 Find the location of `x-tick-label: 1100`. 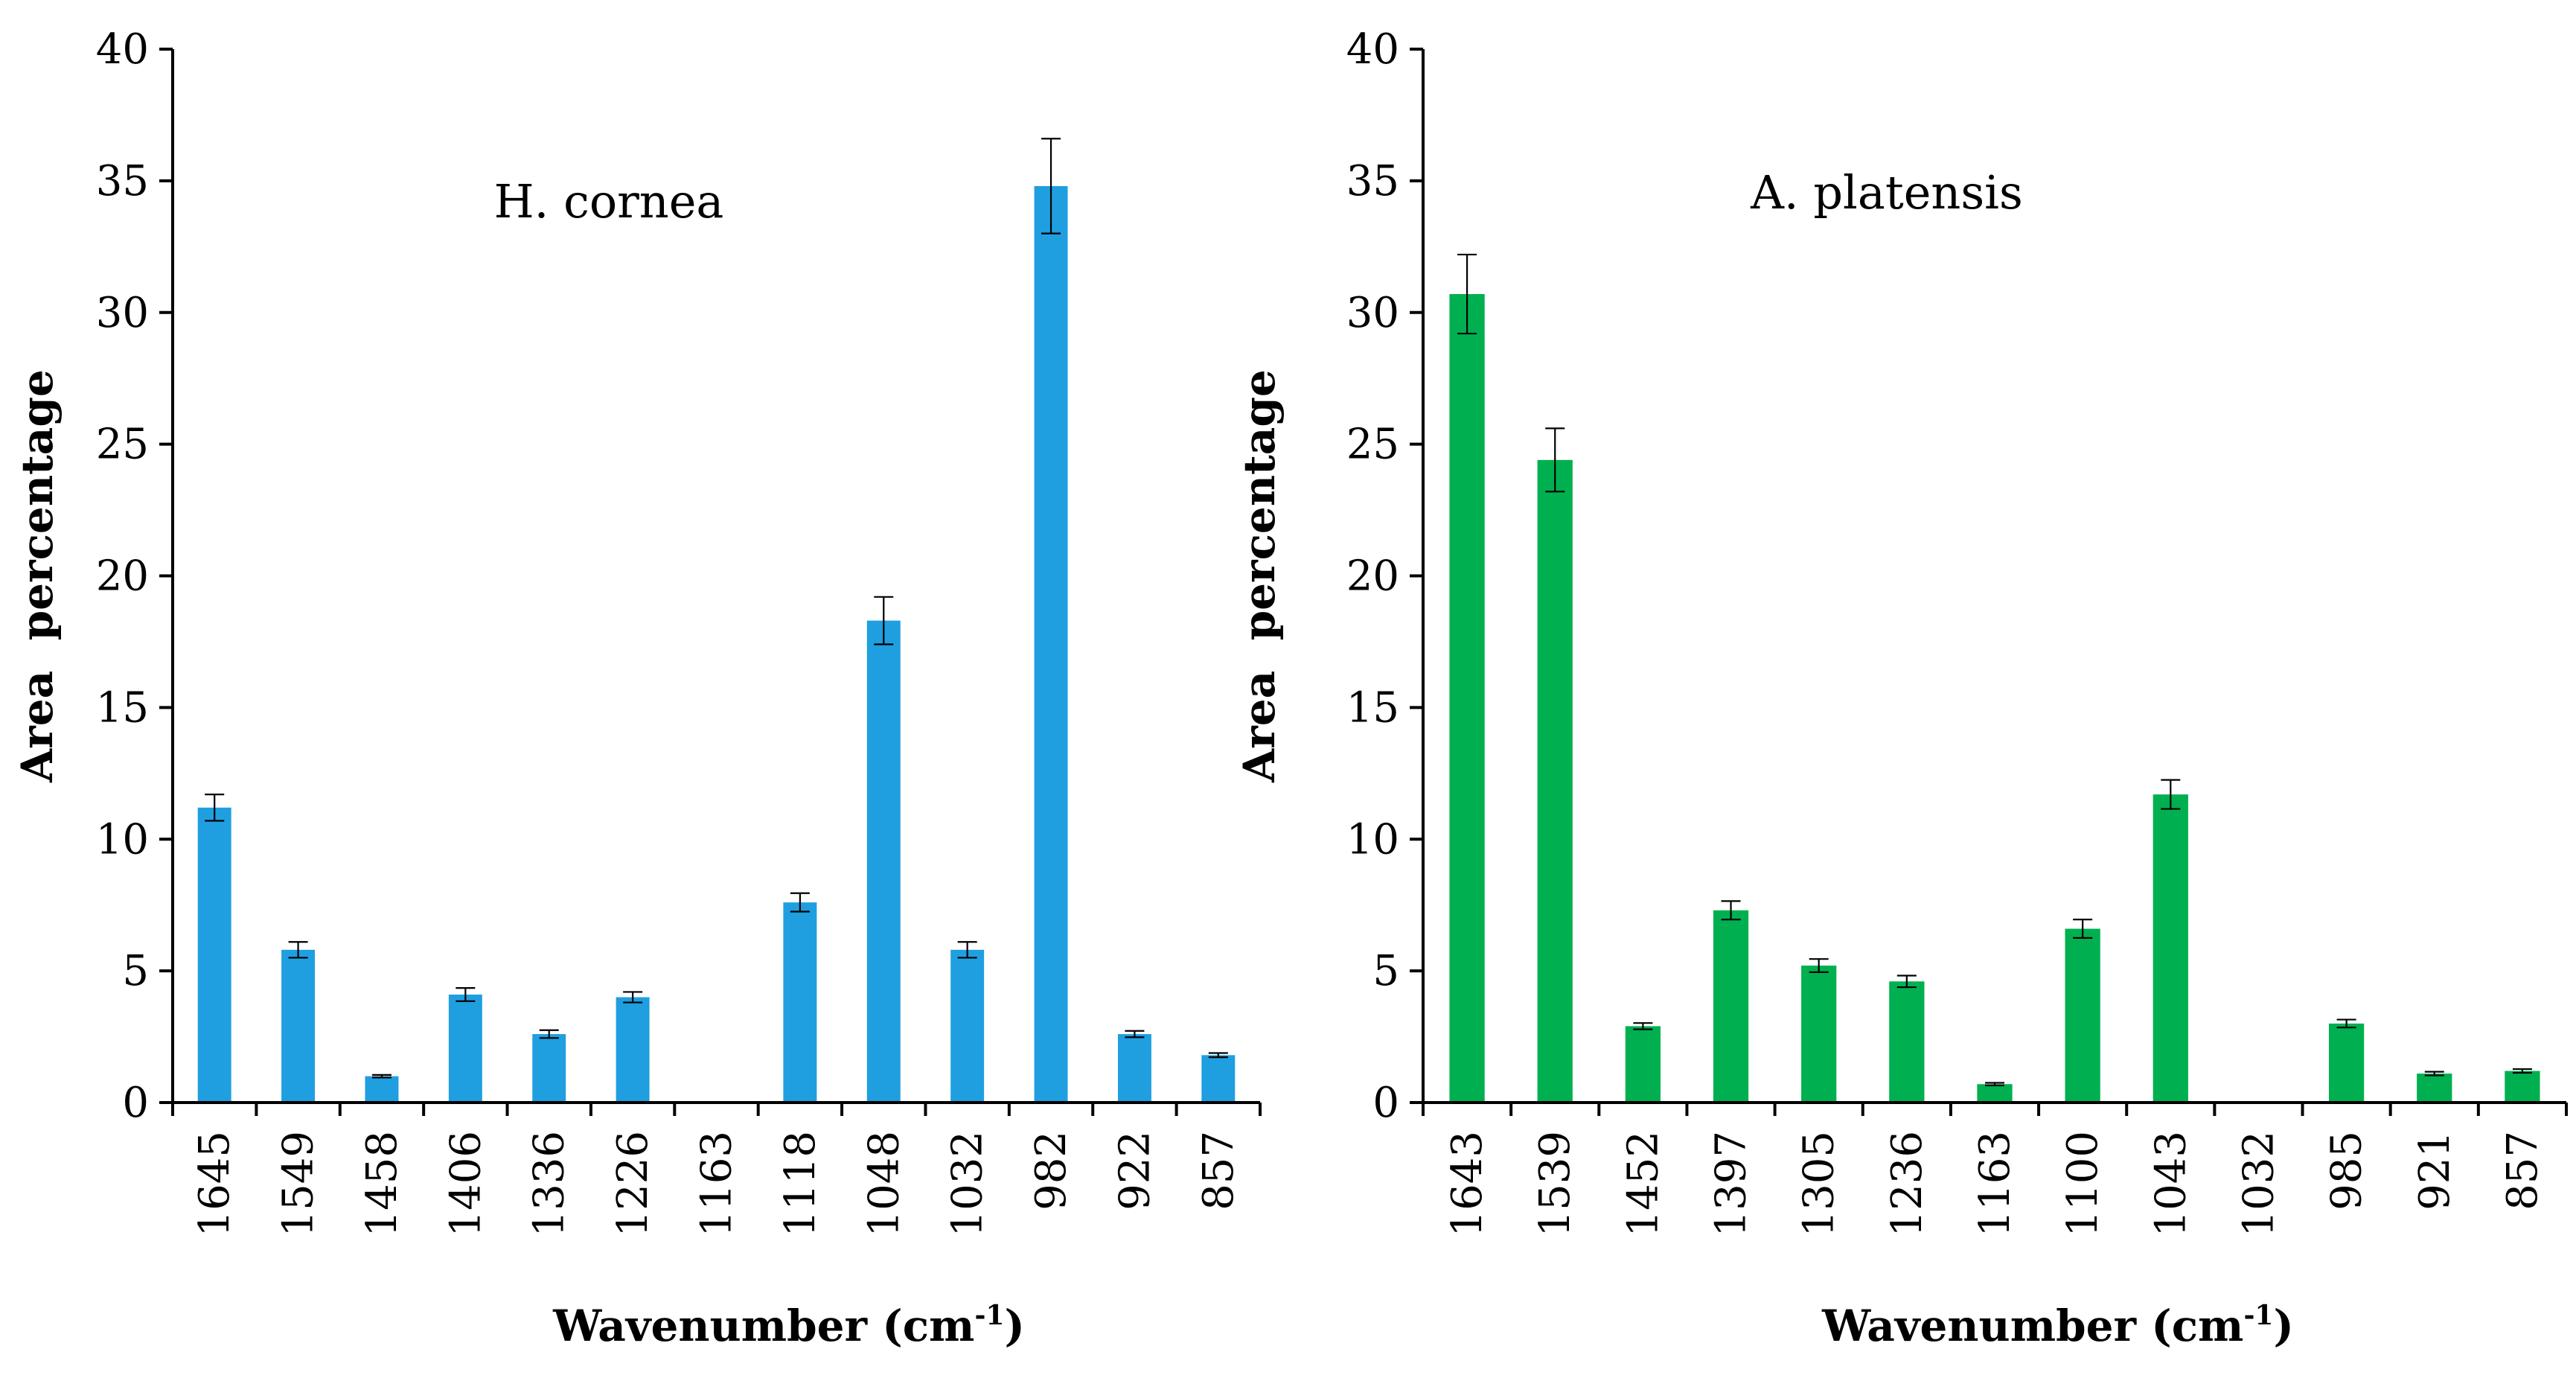

x-tick-label: 1100 is located at coordinates (2083, 1184).